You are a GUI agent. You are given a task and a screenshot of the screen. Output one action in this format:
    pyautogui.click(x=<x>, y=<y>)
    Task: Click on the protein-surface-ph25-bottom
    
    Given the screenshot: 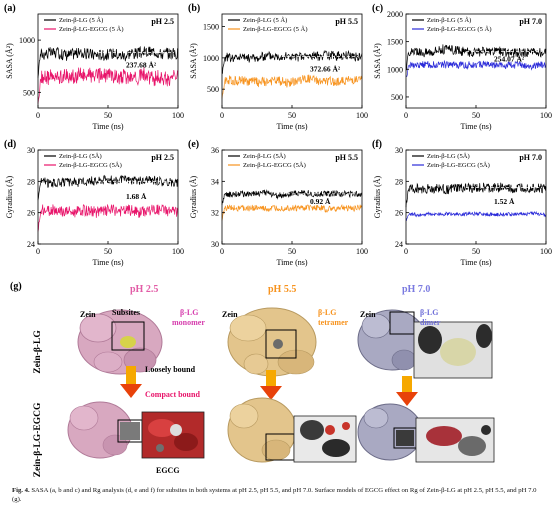 What is the action you would take?
    pyautogui.click(x=103, y=430)
    